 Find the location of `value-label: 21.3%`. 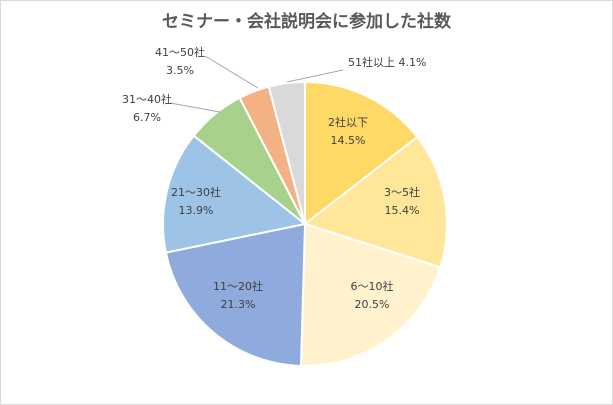

value-label: 21.3% is located at coordinates (238, 304).